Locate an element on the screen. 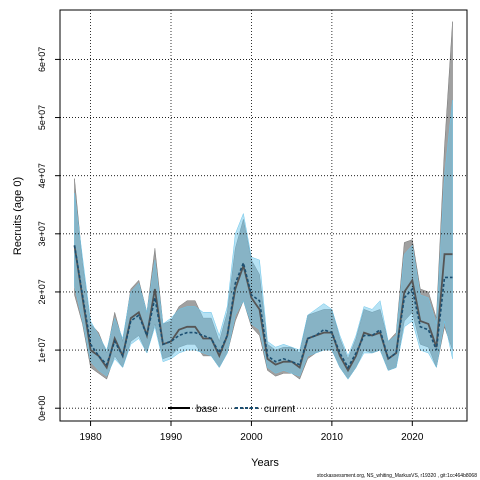  y-tick-label-6: 6e+07 is located at coordinates (42, 59).